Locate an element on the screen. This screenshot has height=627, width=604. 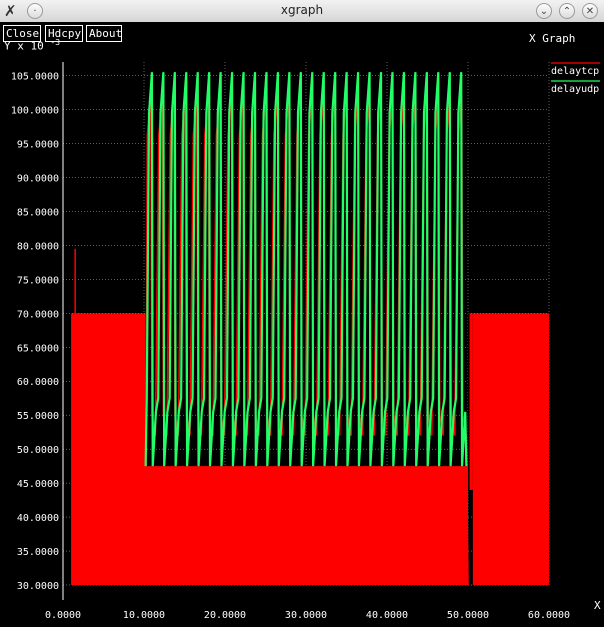
y-tick-label: 100.0000 is located at coordinates (35, 111).